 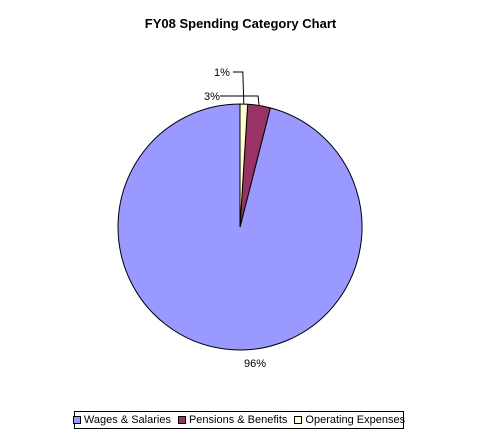 I want to click on legend-item-operating: Operating Expenses, so click(x=349, y=420).